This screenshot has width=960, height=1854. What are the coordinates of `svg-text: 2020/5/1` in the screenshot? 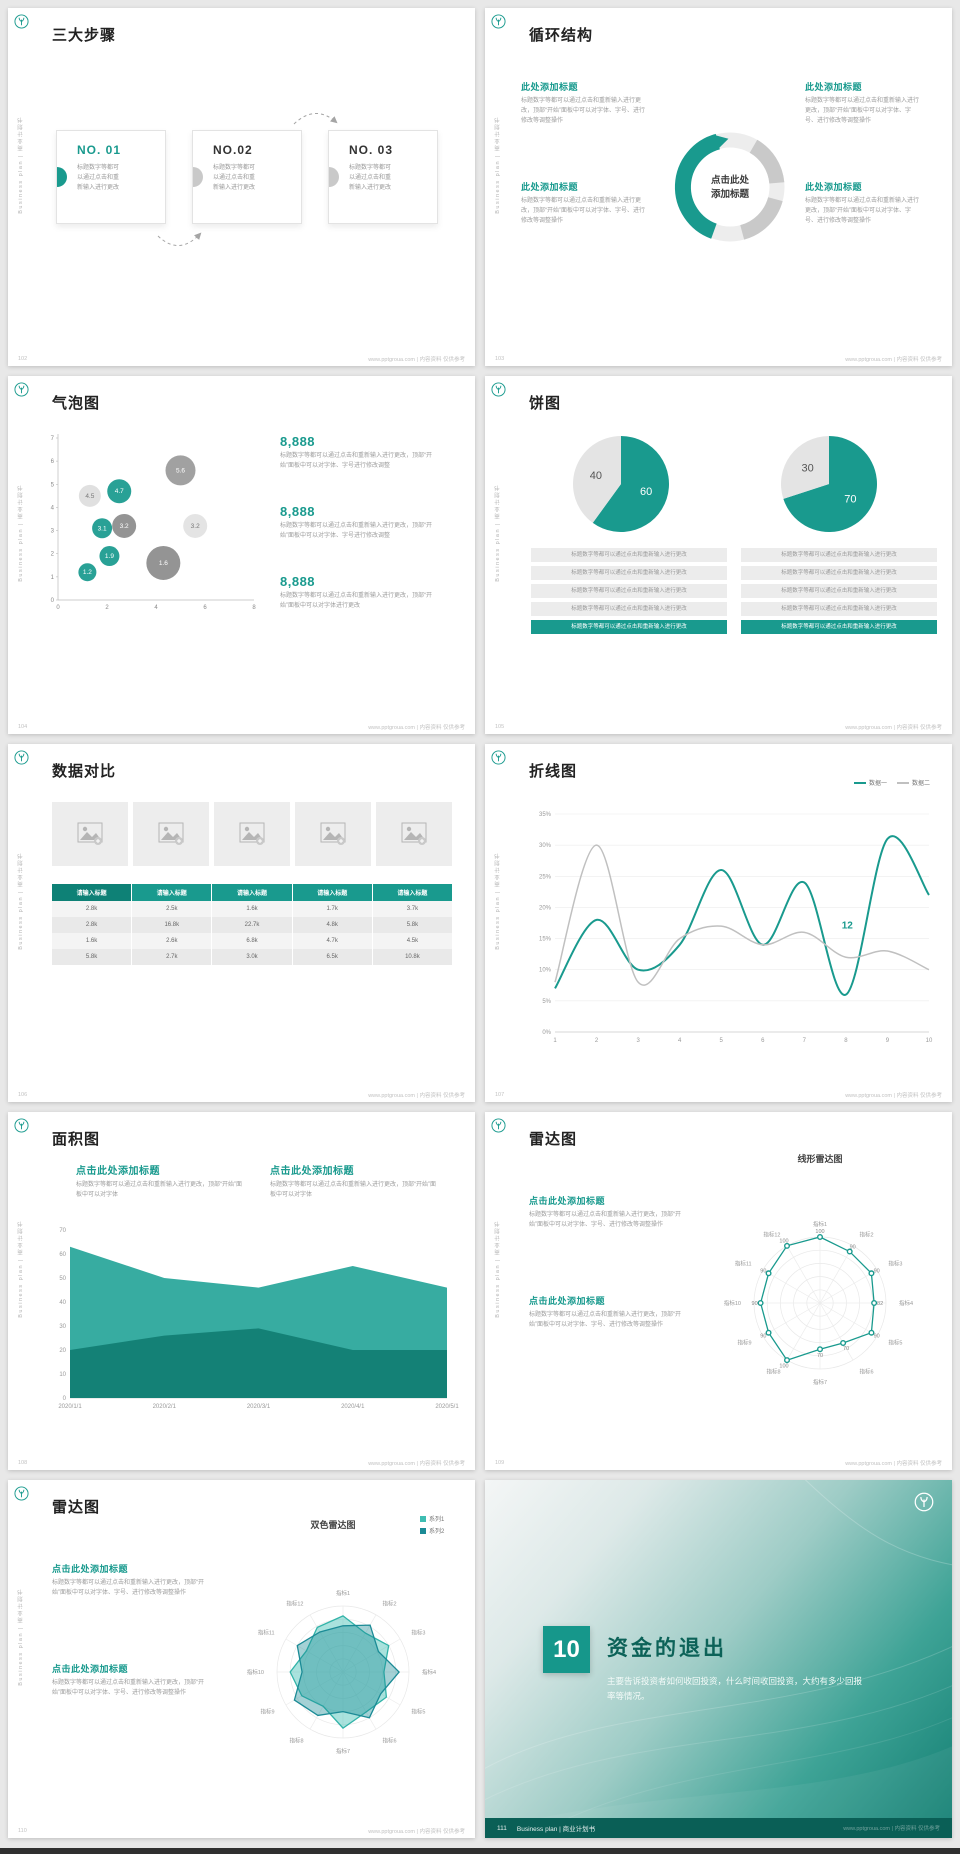 It's located at (447, 1407).